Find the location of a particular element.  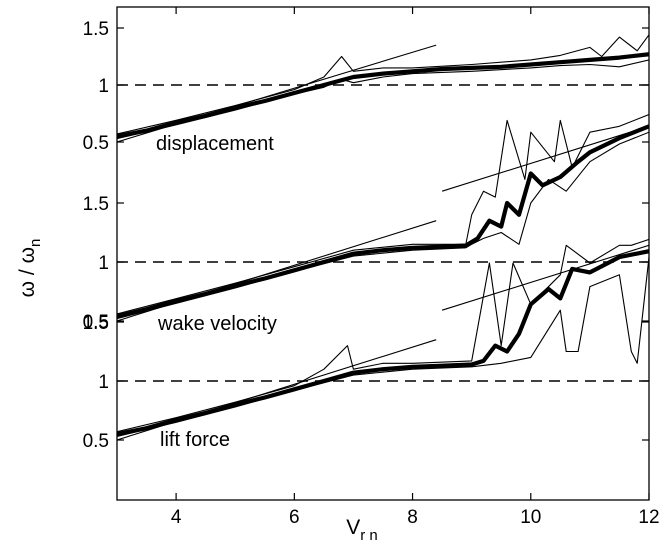

series-lower-line is located at coordinates (383, 99).